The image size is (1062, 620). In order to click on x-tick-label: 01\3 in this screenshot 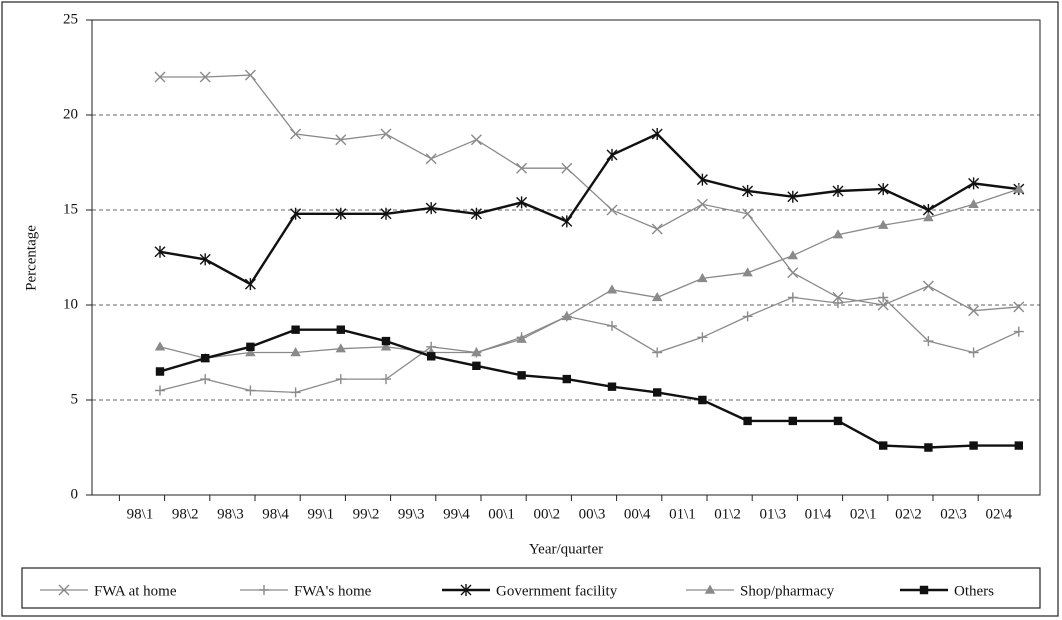, I will do `click(772, 514)`.